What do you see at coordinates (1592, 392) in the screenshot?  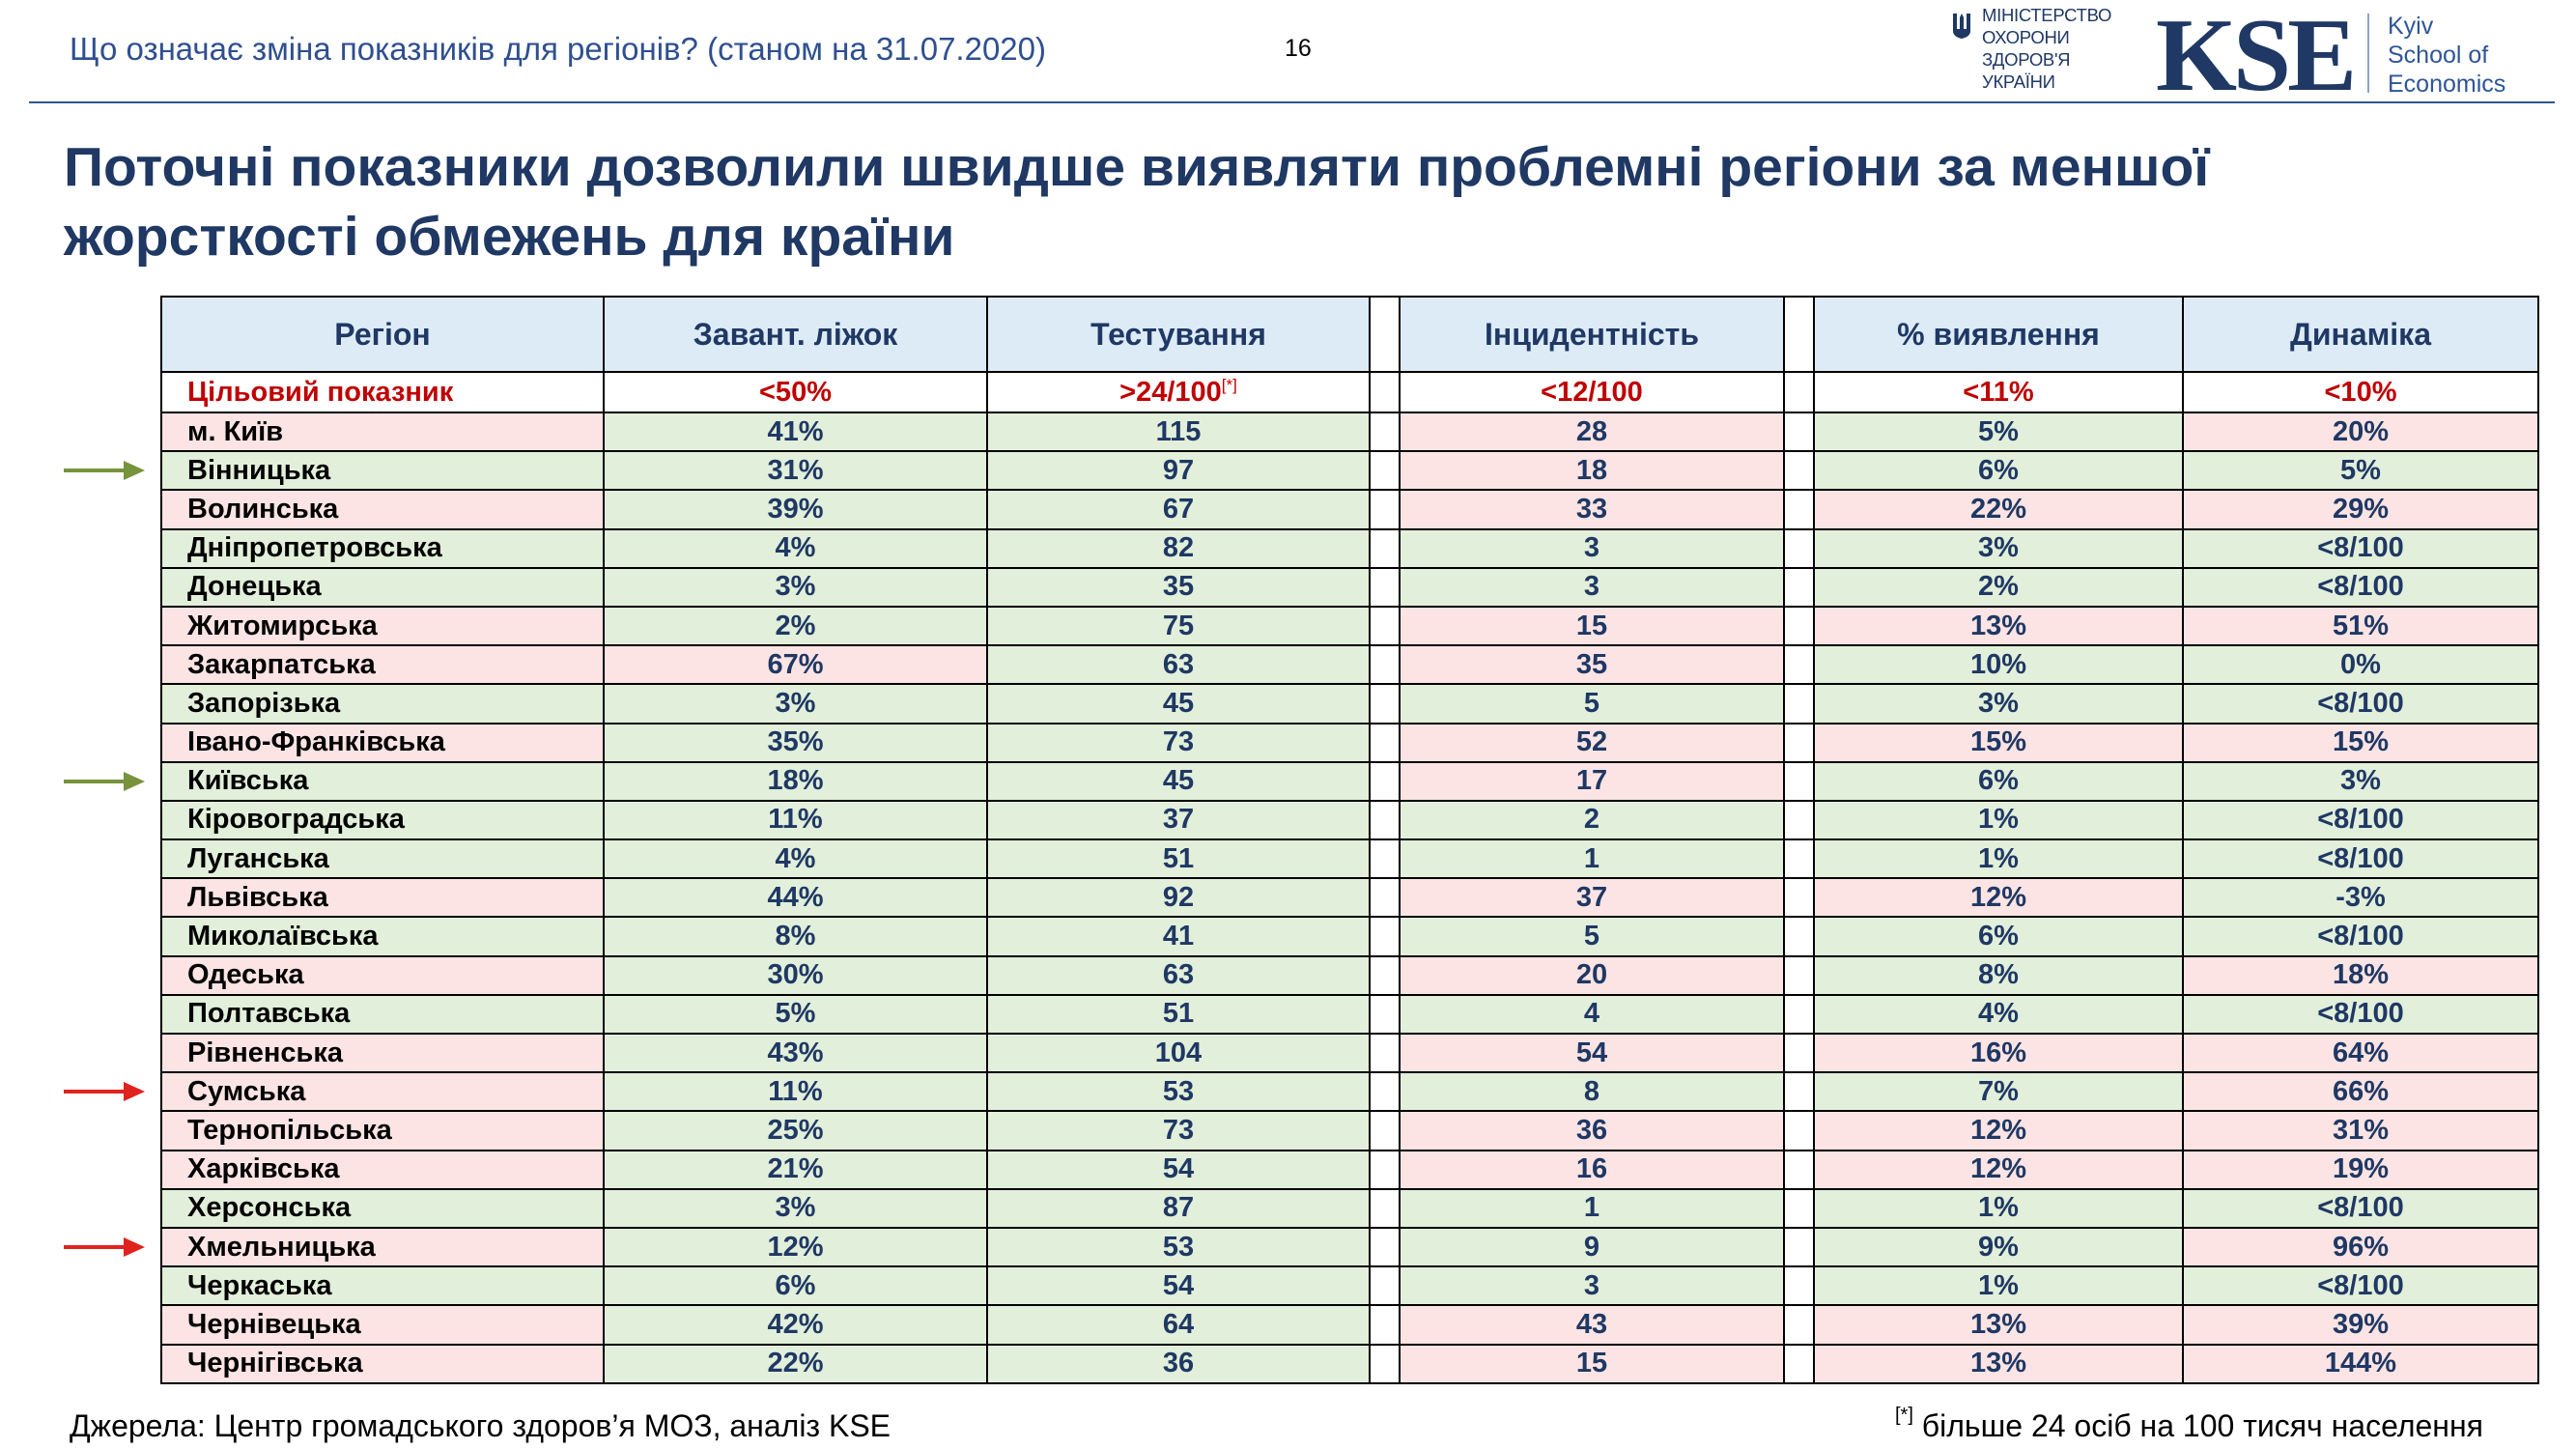 I see `target-incidence: <12/100` at bounding box center [1592, 392].